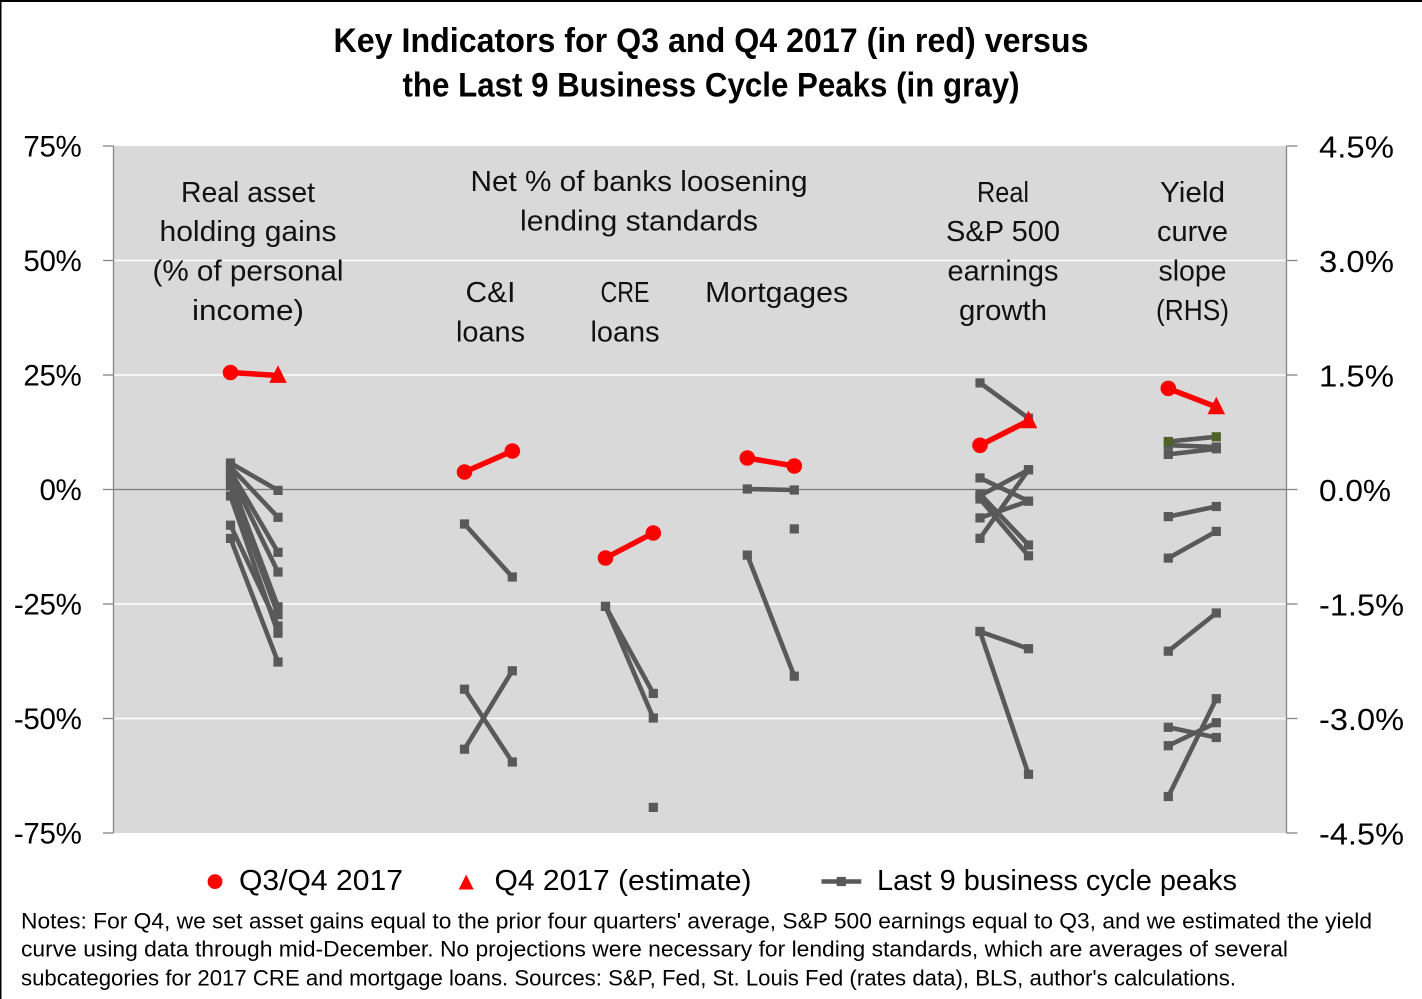 The height and width of the screenshot is (999, 1422). Describe the element at coordinates (248, 232) in the screenshot. I see `svg-text: holding gains` at that location.